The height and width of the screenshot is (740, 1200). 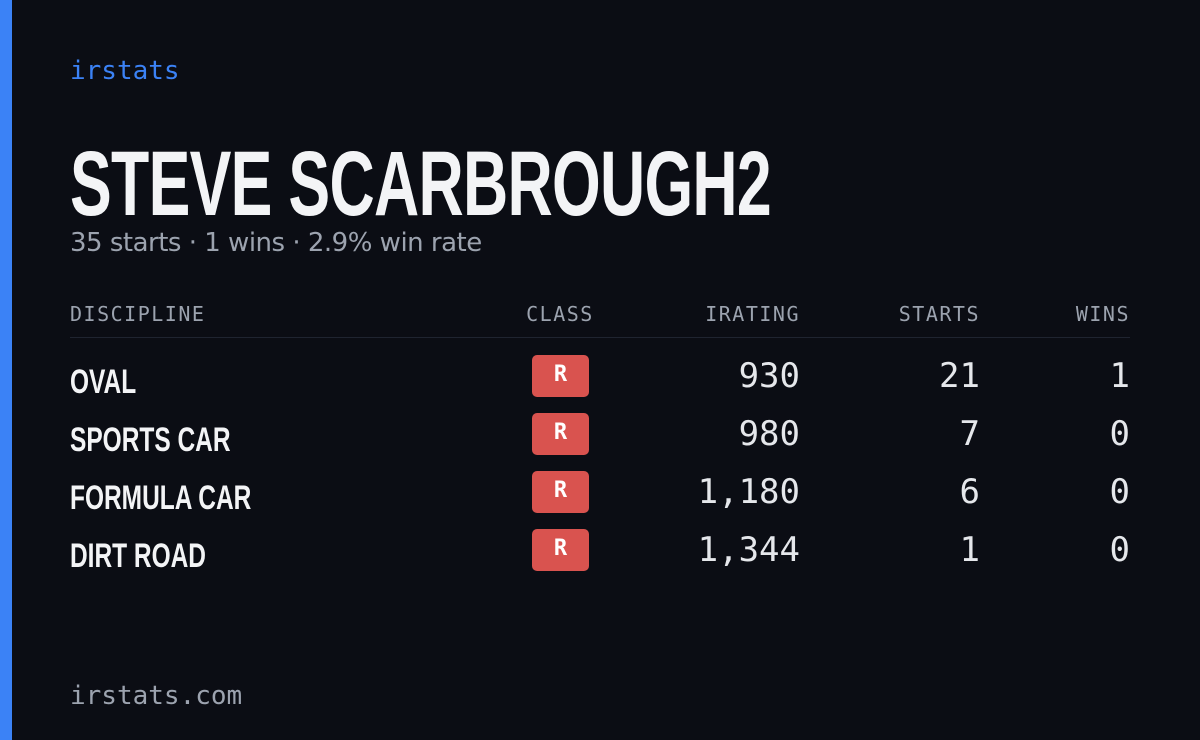 I want to click on starts: 7, so click(x=969, y=434).